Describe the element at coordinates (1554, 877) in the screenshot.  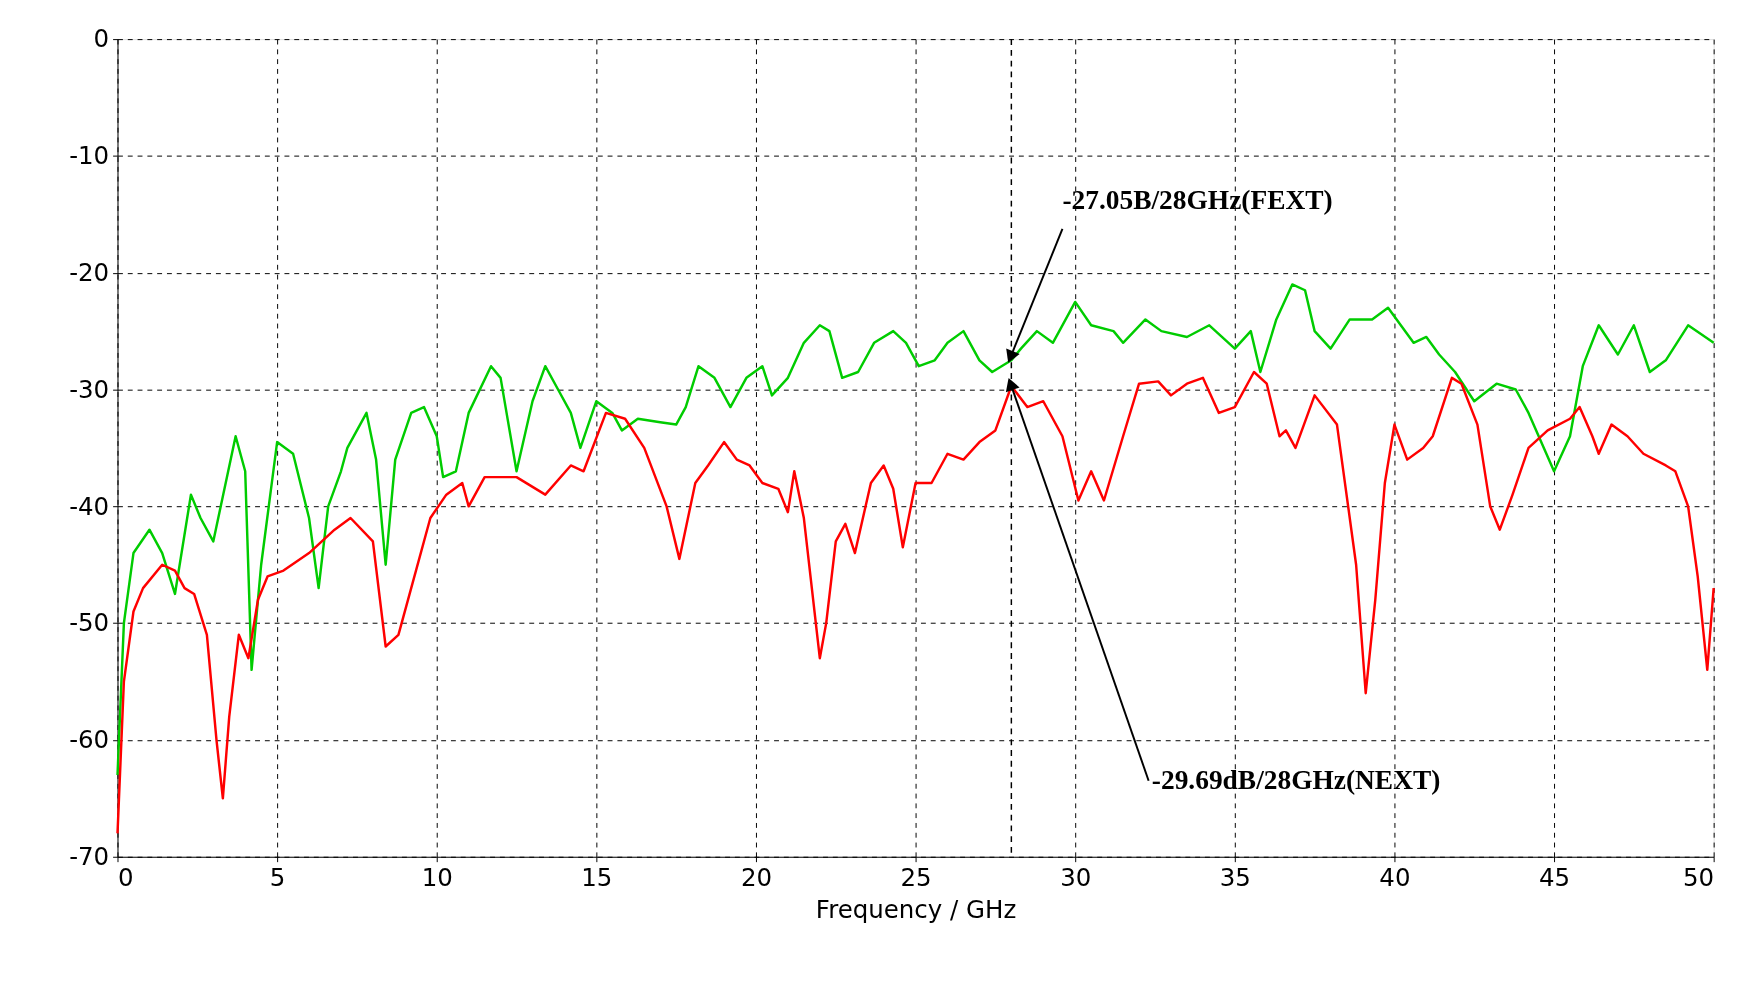
I see `x-tick-label: 45` at that location.